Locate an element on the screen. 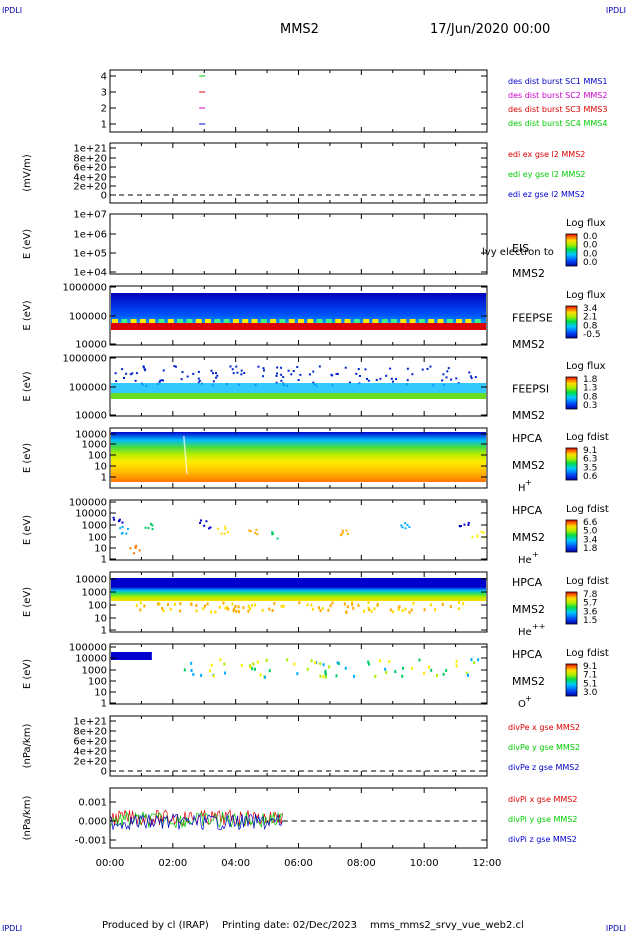 Image resolution: width=630 pixels, height=934 pixels. y-tick-label: 10 is located at coordinates (100, 693).